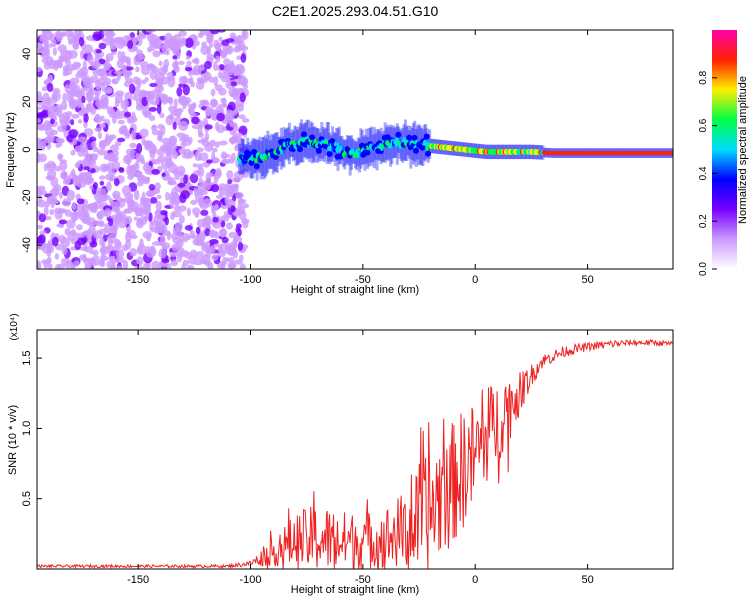  Describe the element at coordinates (27, 245) in the screenshot. I see `y-tick-label: -40` at that location.